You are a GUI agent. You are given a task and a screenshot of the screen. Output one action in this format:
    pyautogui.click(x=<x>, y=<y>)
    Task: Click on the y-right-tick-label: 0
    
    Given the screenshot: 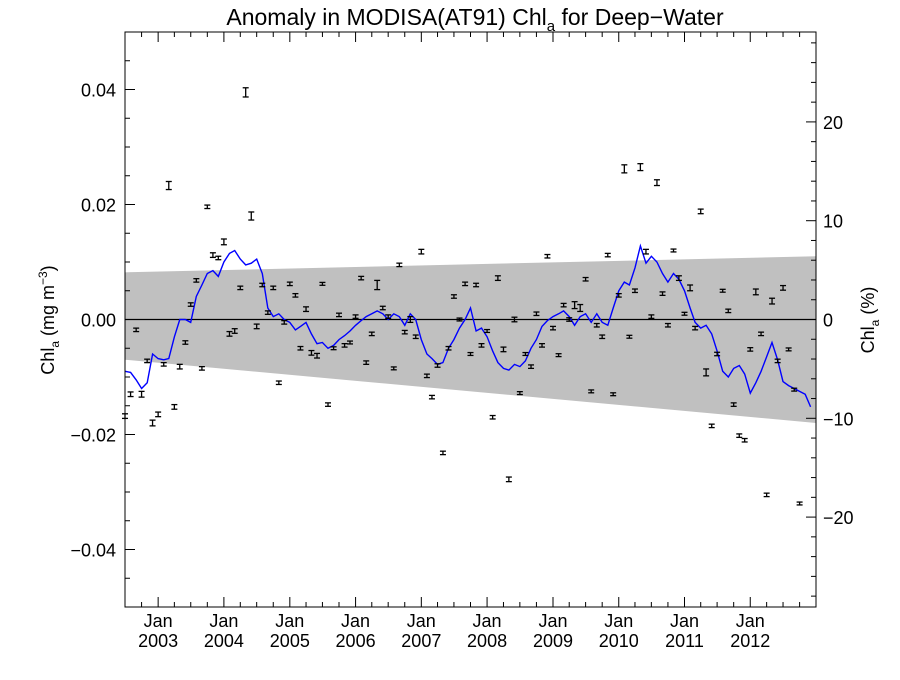 What is the action you would take?
    pyautogui.click(x=828, y=321)
    